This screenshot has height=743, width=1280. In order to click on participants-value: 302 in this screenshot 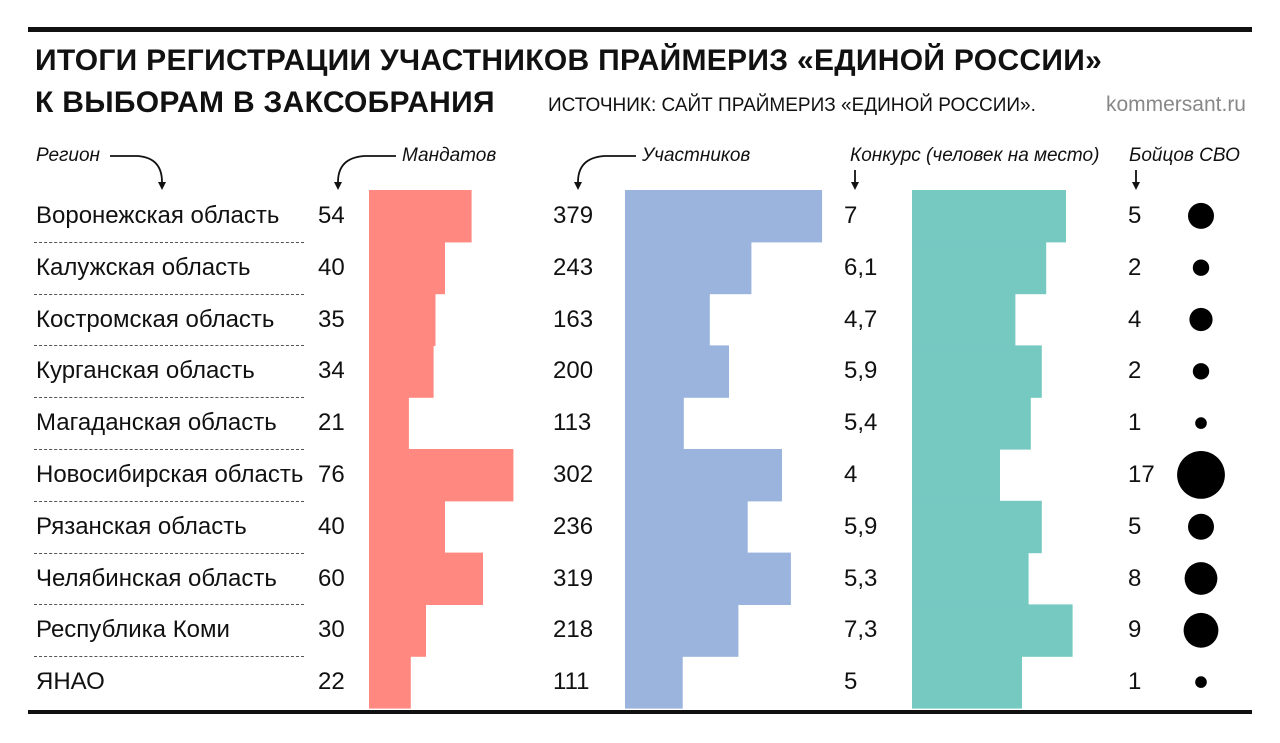, I will do `click(573, 474)`.